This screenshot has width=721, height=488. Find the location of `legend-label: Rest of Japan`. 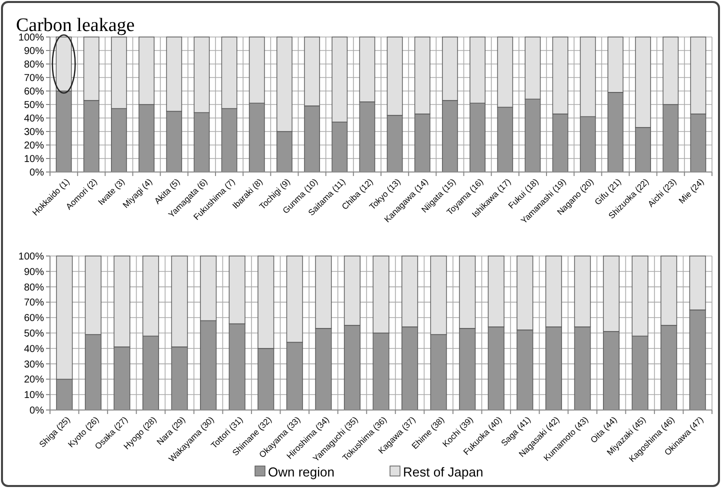

legend-label: Rest of Japan is located at coordinates (443, 472).